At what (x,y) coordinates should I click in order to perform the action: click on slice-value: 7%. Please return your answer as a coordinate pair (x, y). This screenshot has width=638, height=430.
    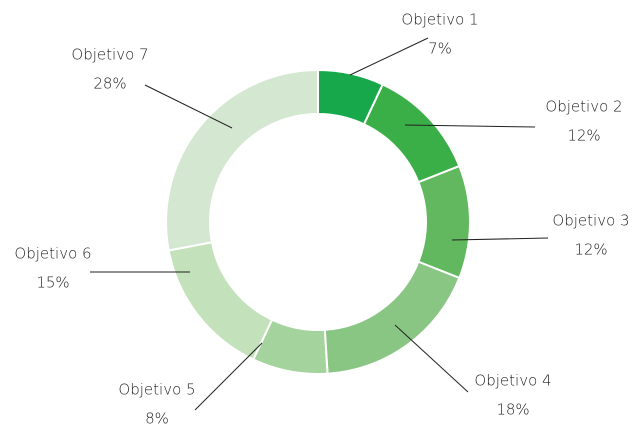
    Looking at the image, I should click on (440, 49).